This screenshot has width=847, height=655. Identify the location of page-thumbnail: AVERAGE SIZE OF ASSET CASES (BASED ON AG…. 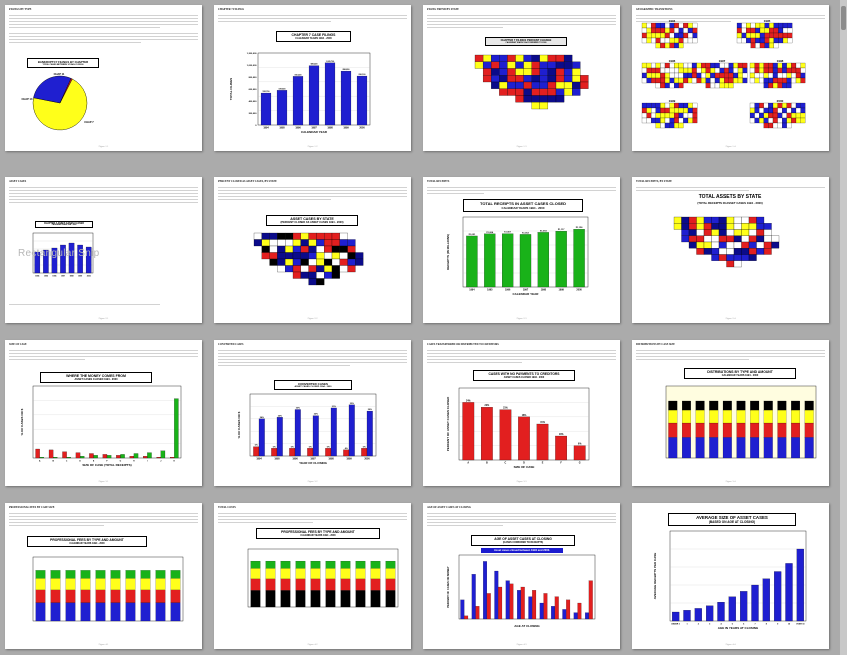
(730, 576).